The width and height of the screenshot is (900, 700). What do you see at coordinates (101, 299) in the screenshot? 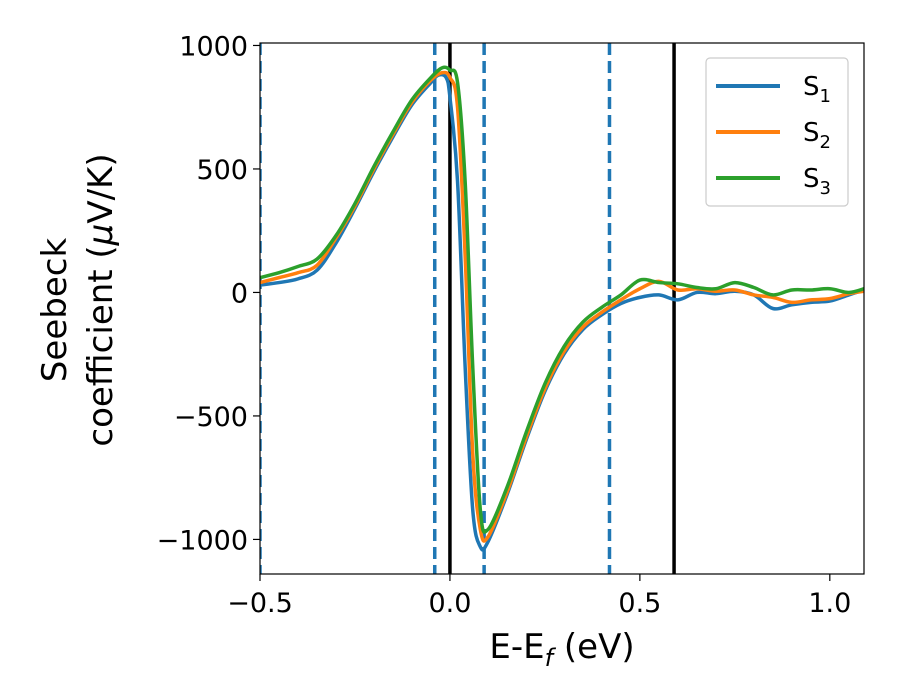
I see `y-axis-title-line2: coefficient (μV/K)` at bounding box center [101, 299].